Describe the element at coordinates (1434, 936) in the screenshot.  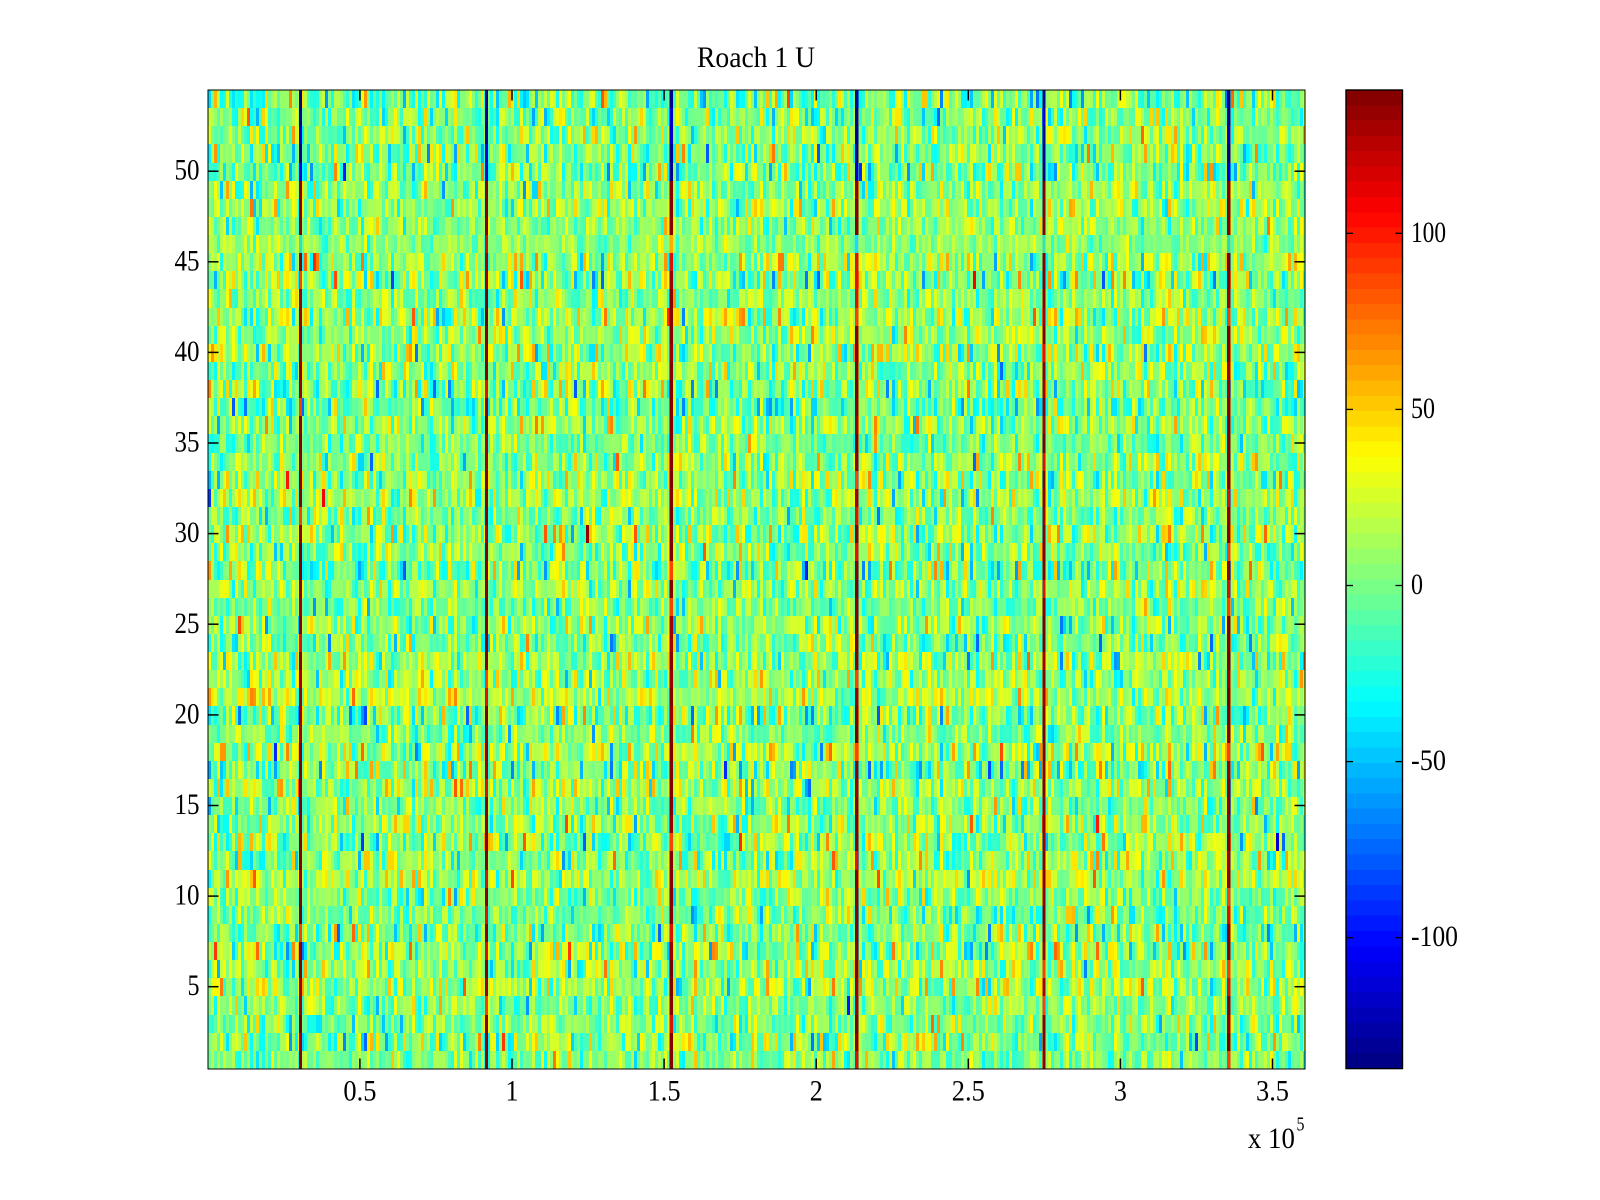
I see `svg-text: -100` at that location.